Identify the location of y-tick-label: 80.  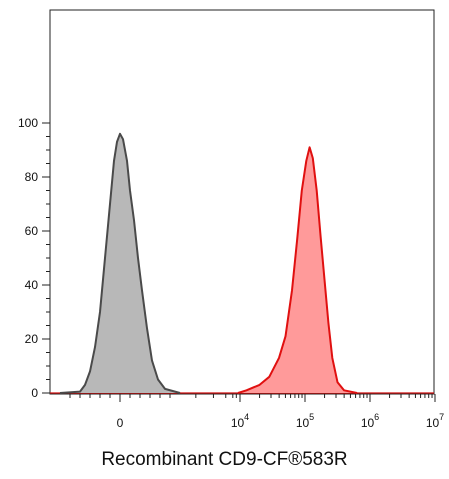
(32, 177).